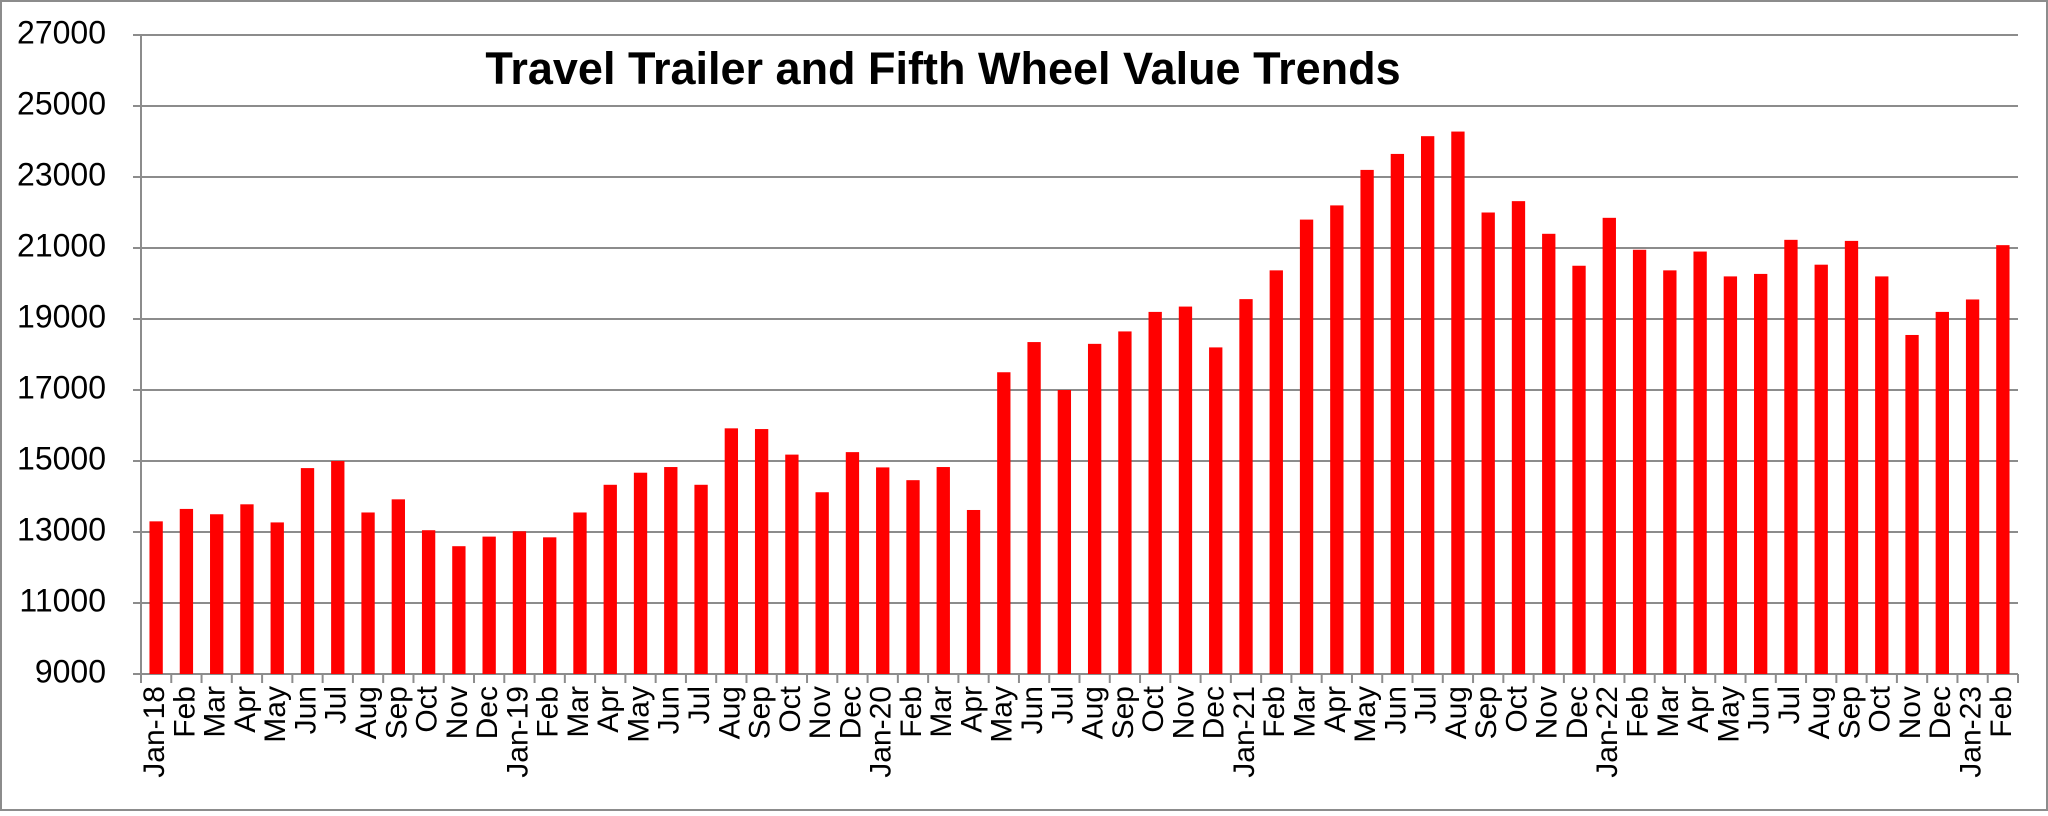 Image resolution: width=2048 pixels, height=816 pixels. What do you see at coordinates (517, 732) in the screenshot?
I see `x-tick-label: Jan-19` at bounding box center [517, 732].